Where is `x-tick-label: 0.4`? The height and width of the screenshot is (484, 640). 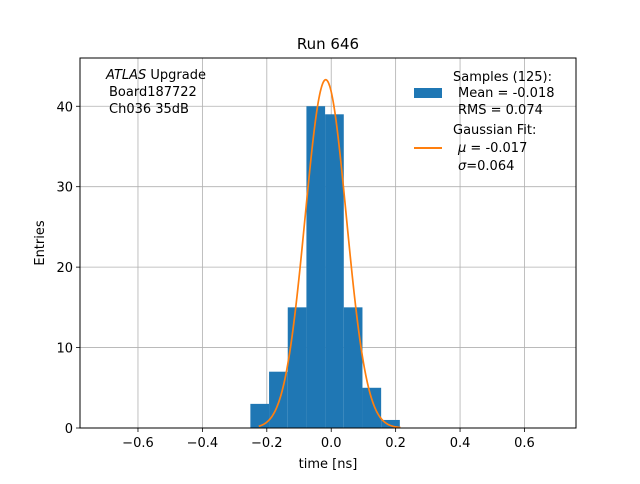
x-tick-label: 0.4 is located at coordinates (460, 443).